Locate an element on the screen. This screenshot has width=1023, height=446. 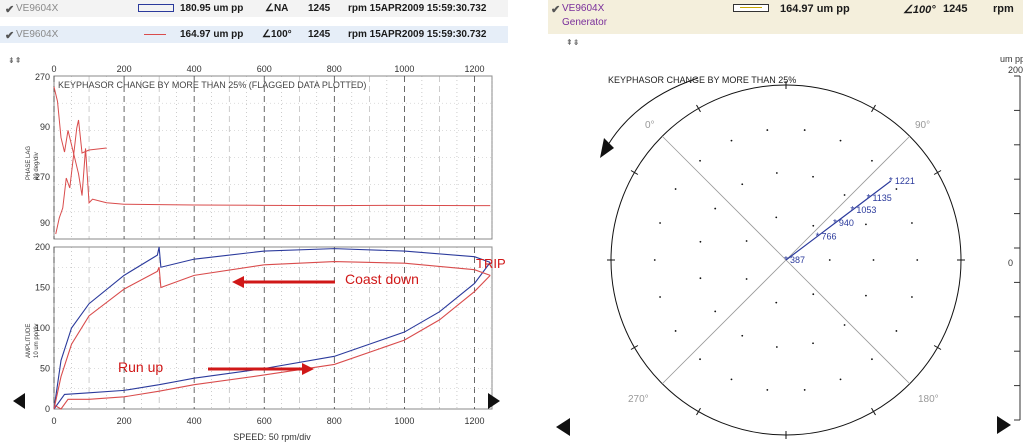
run-up-label: Run up is located at coordinates (140, 367).